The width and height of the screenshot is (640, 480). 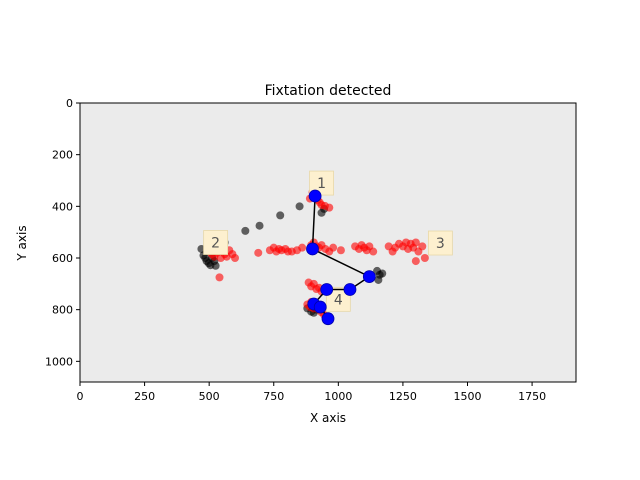 I want to click on x-tick-label: 1500, so click(x=468, y=396).